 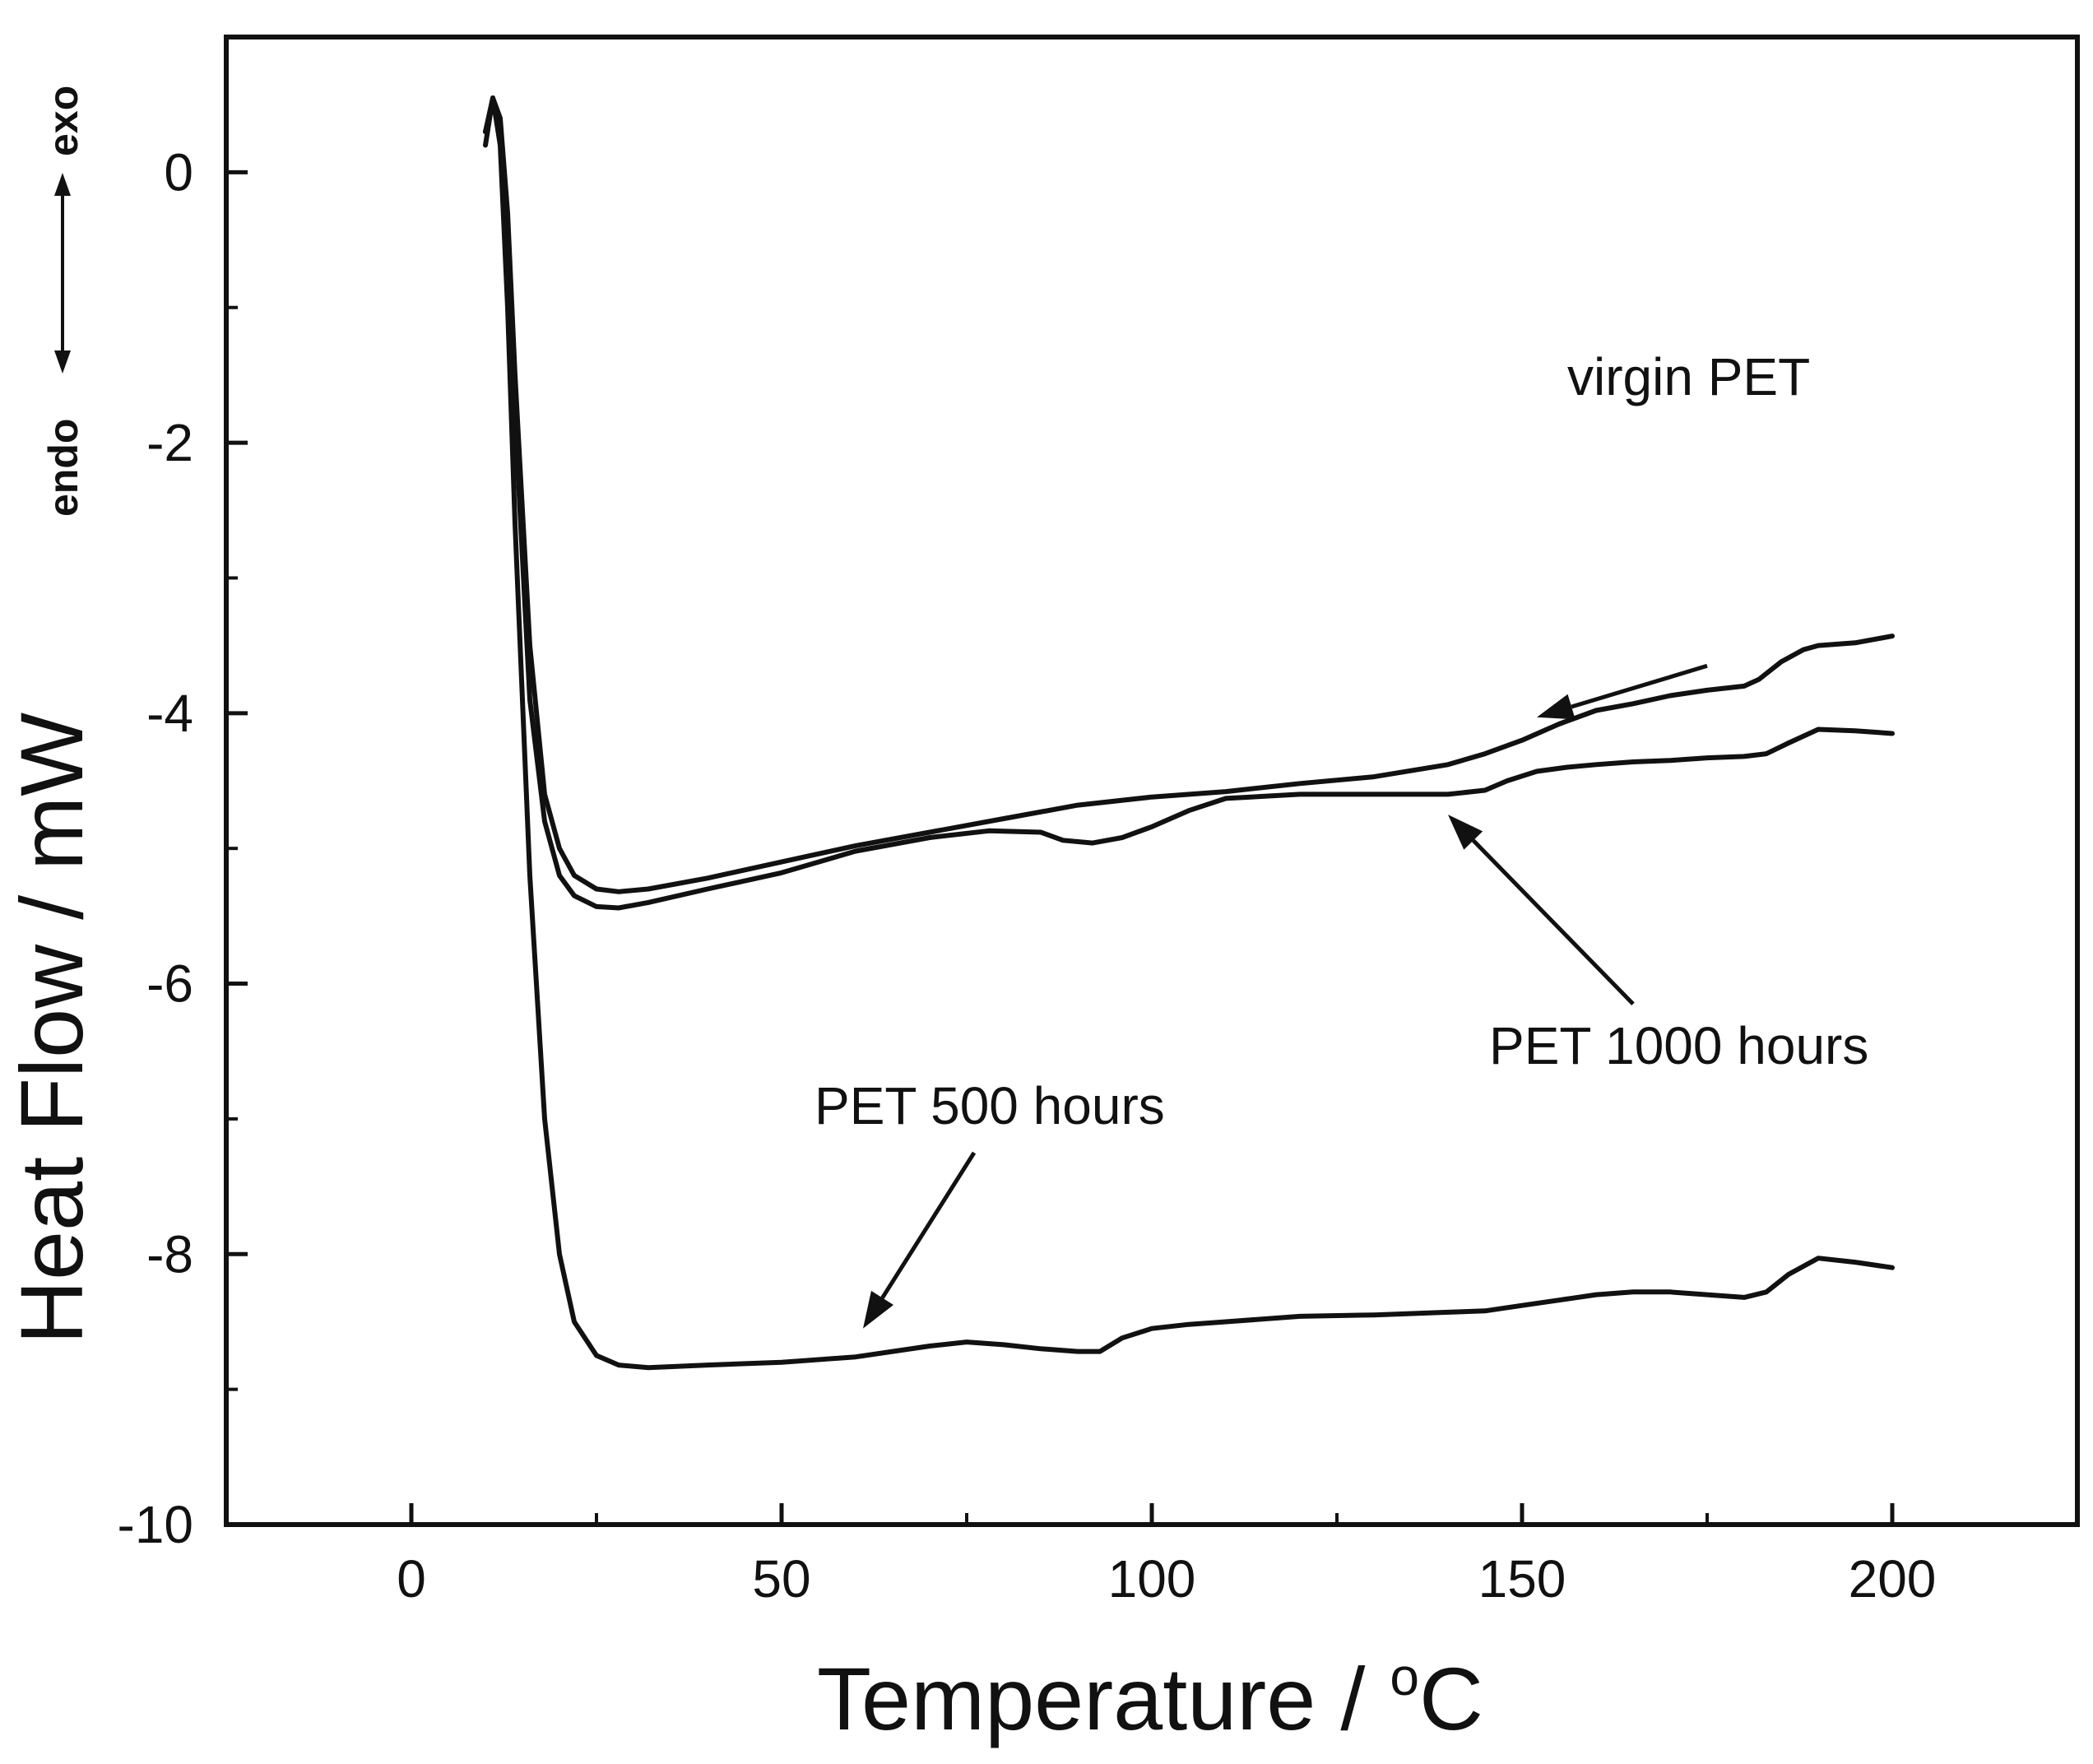 I want to click on y-axis-title: Heat Flow / mW, so click(x=51, y=1028).